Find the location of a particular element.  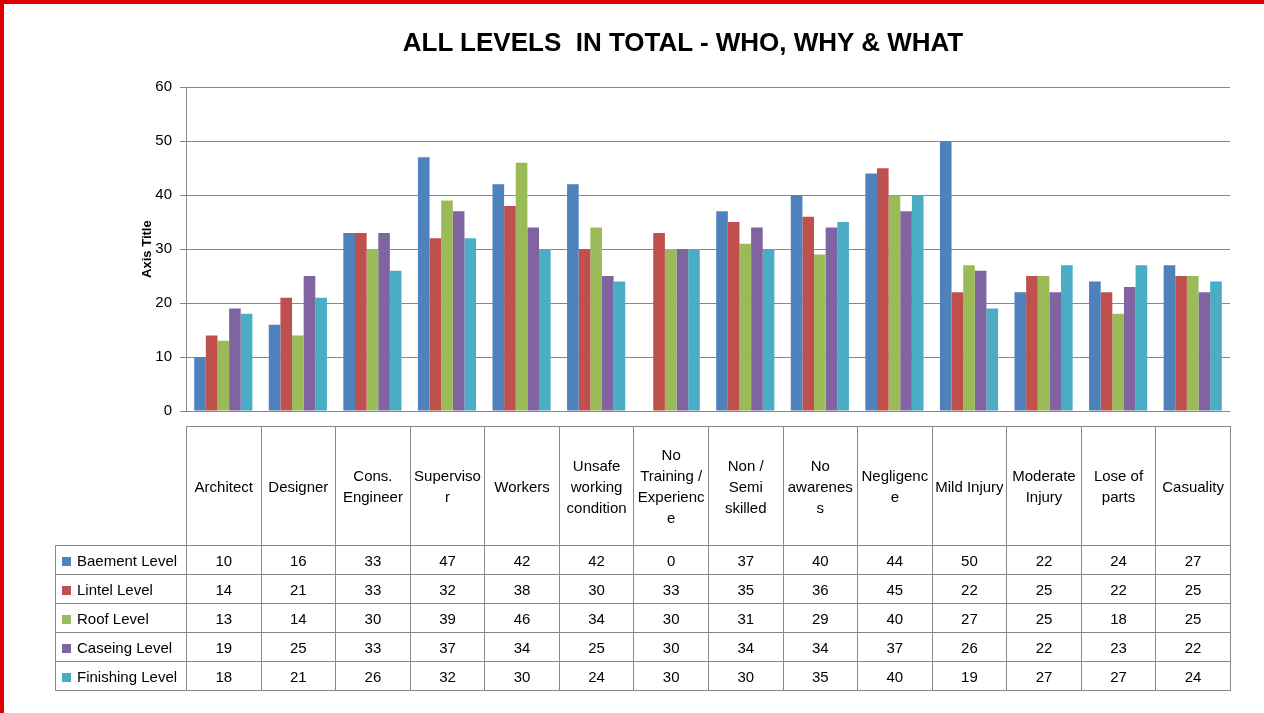

y-tick-label: 40 is located at coordinates (163, 194).